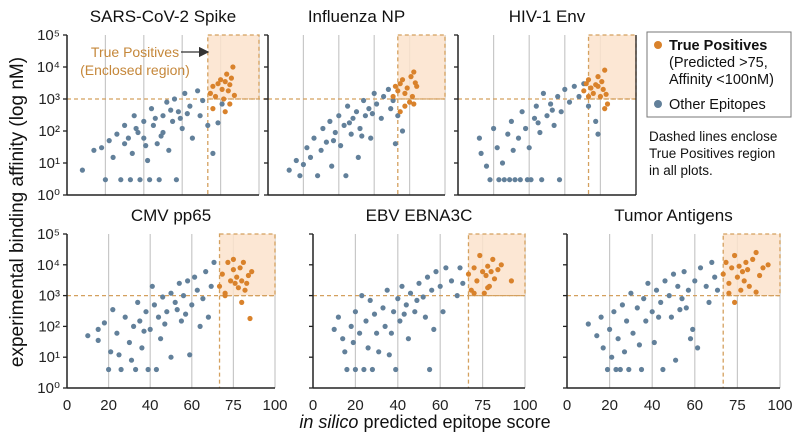 This screenshot has height=436, width=800. What do you see at coordinates (658, 104) in the screenshot?
I see `legend-other-marker` at bounding box center [658, 104].